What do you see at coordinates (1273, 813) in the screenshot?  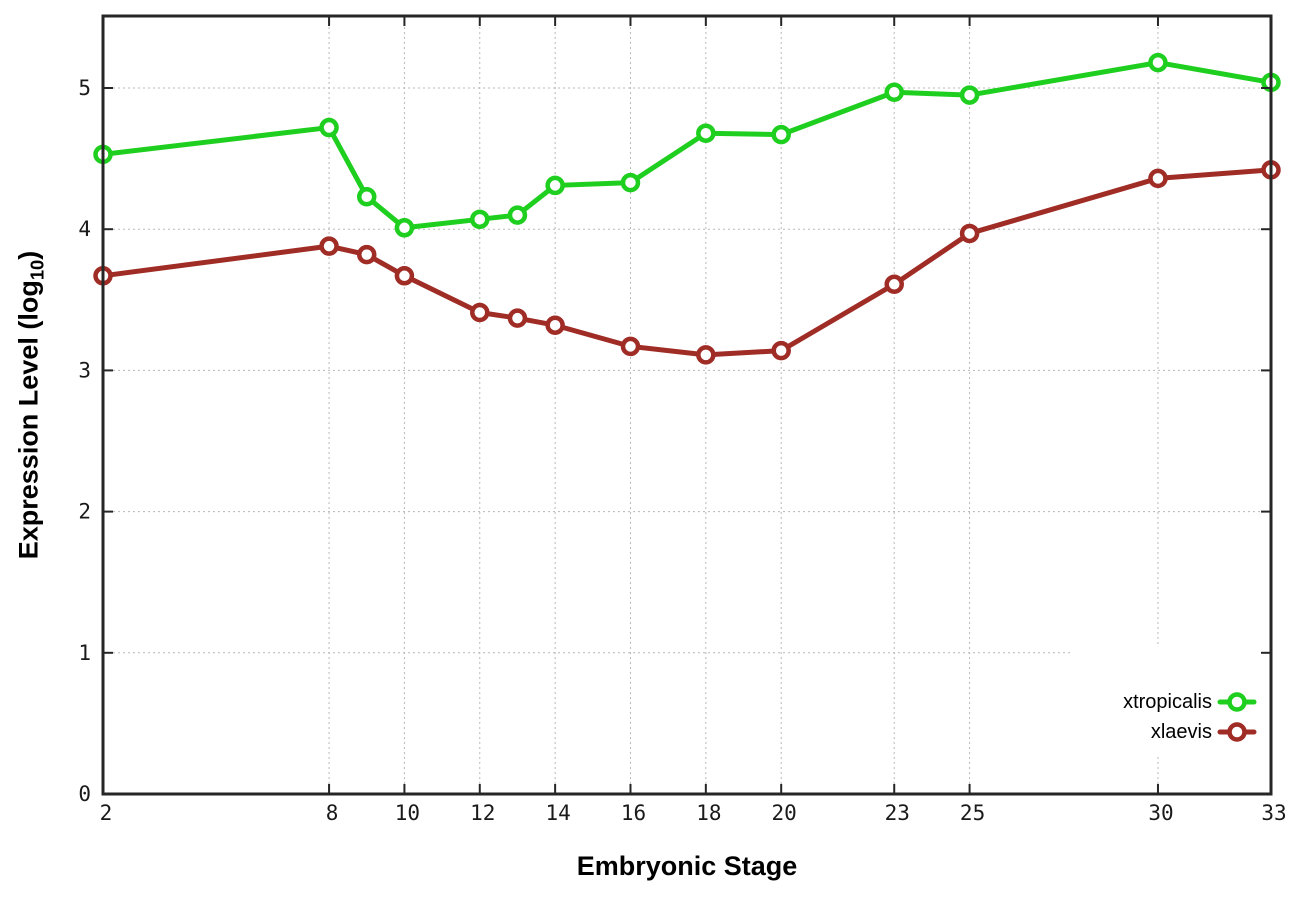 I see `x-tick-label: 33` at bounding box center [1273, 813].